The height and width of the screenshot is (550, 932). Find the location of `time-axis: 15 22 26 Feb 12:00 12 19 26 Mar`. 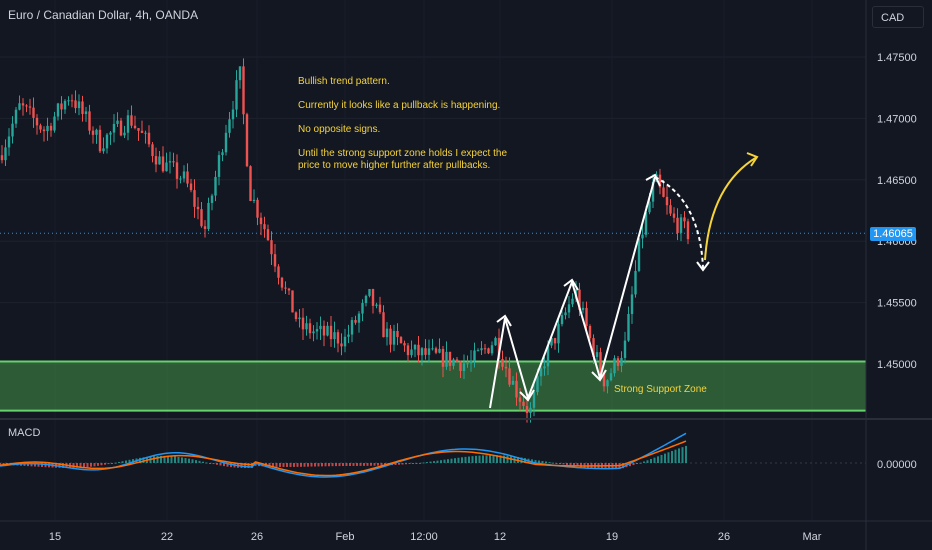

time-axis: 15 22 26 Feb 12:00 12 19 26 Mar is located at coordinates (435, 537).